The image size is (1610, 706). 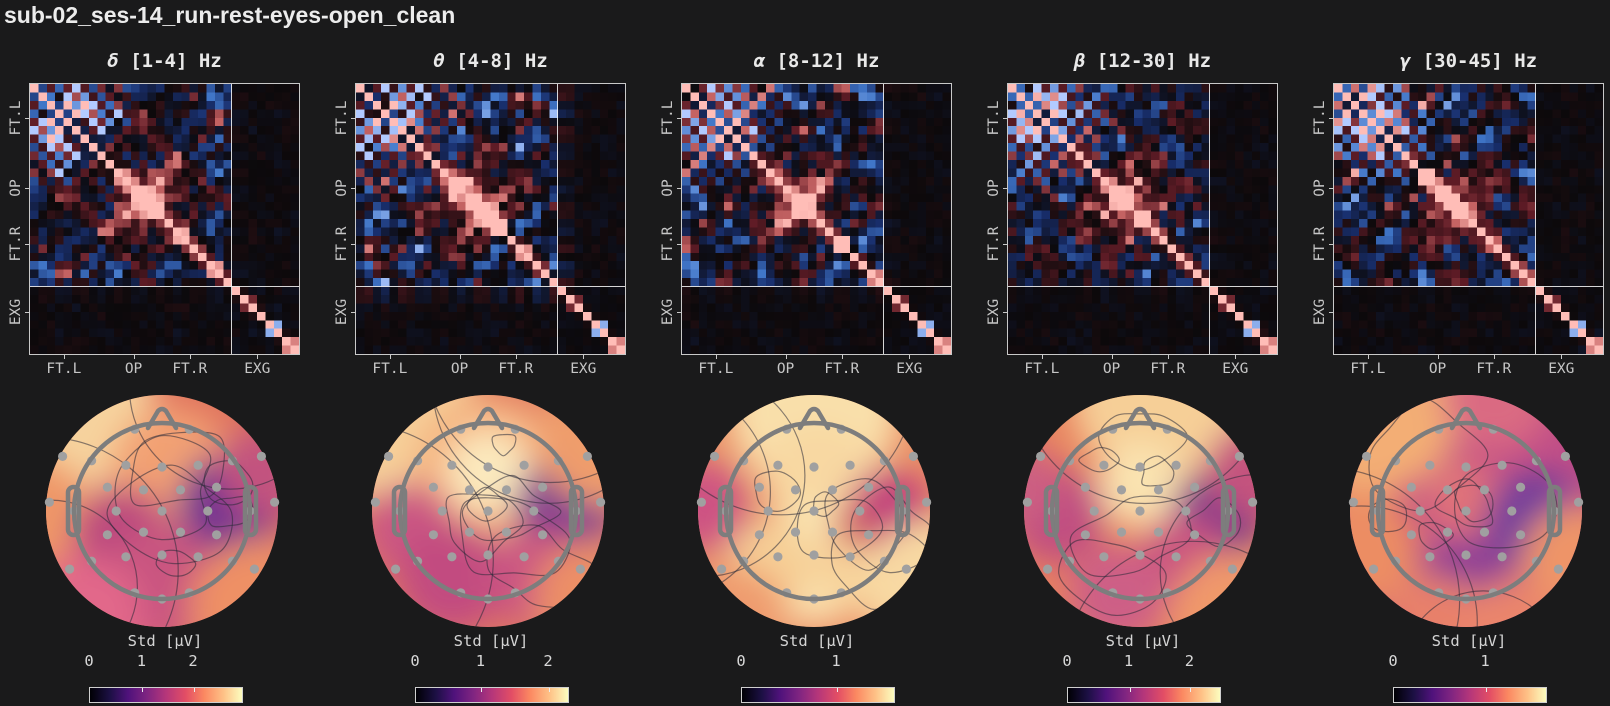 I want to click on band-range-label: [1-4] Hz, so click(x=170, y=61).